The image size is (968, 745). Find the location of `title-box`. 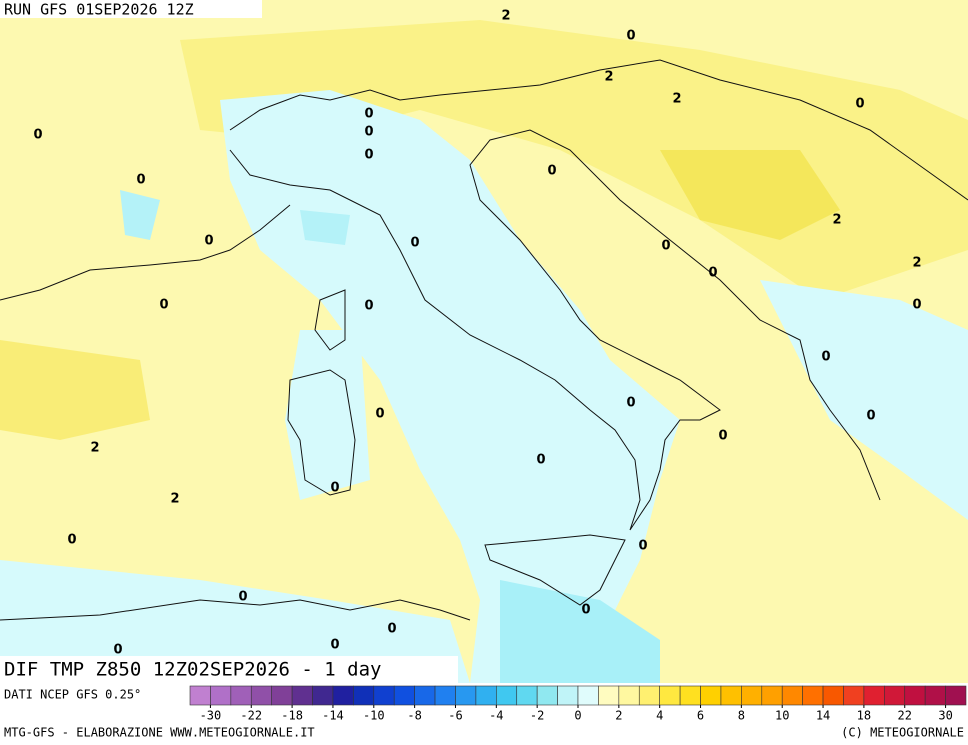

title-box is located at coordinates (229, 669).